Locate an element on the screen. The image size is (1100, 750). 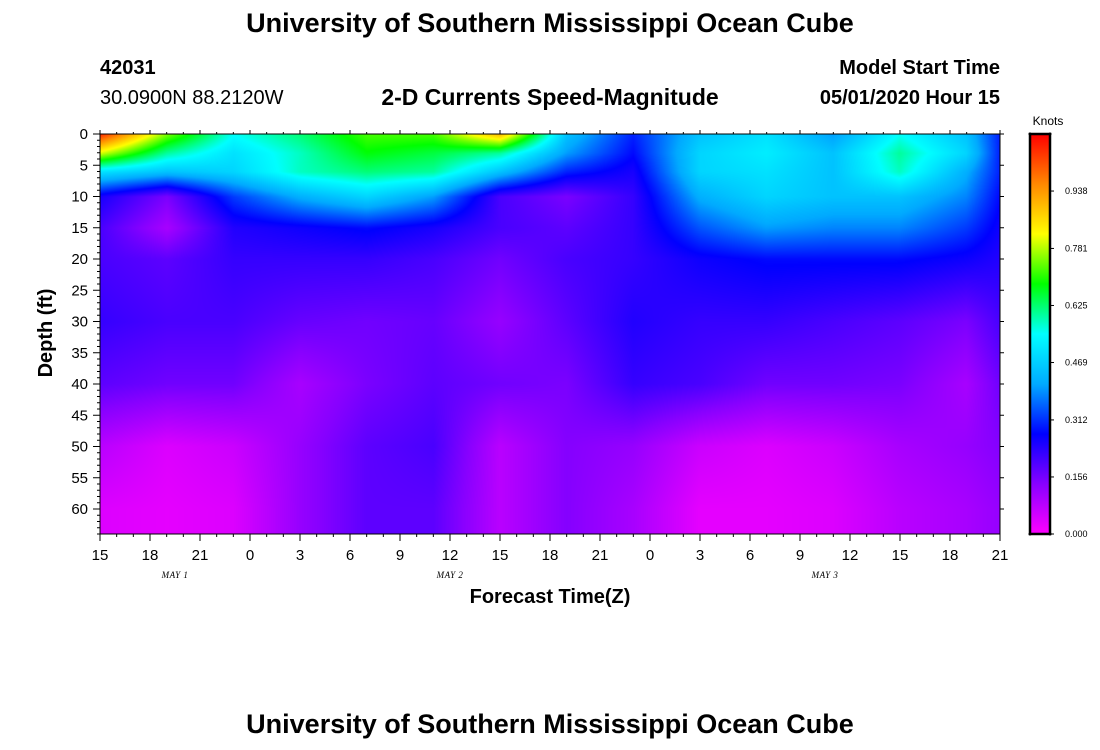
colorbar-gradient is located at coordinates (1040, 334).